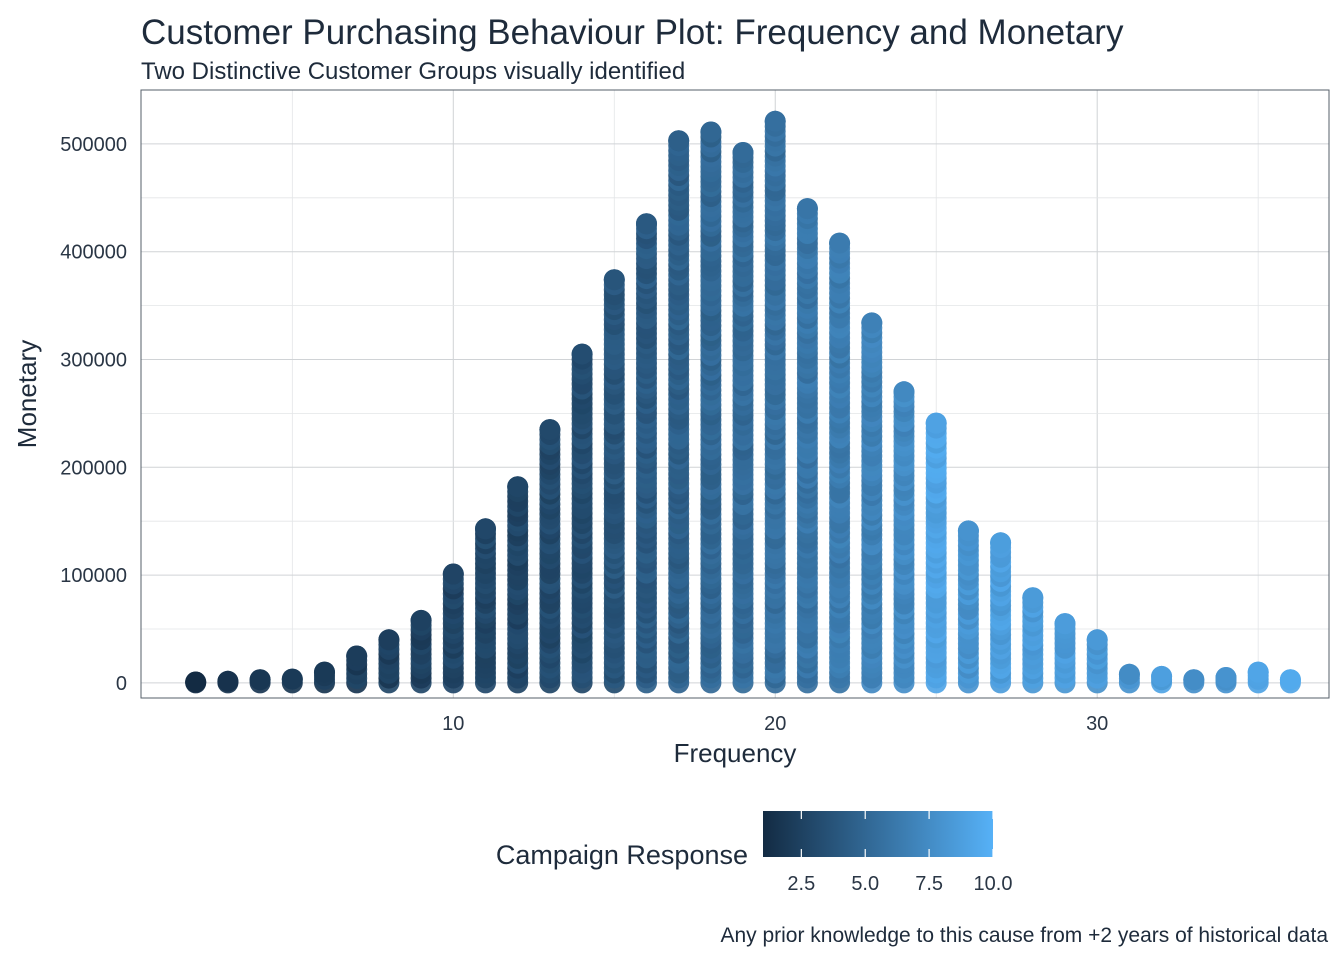 Image resolution: width=1344 pixels, height=960 pixels. I want to click on legend-tick-label: 5.0, so click(865, 884).